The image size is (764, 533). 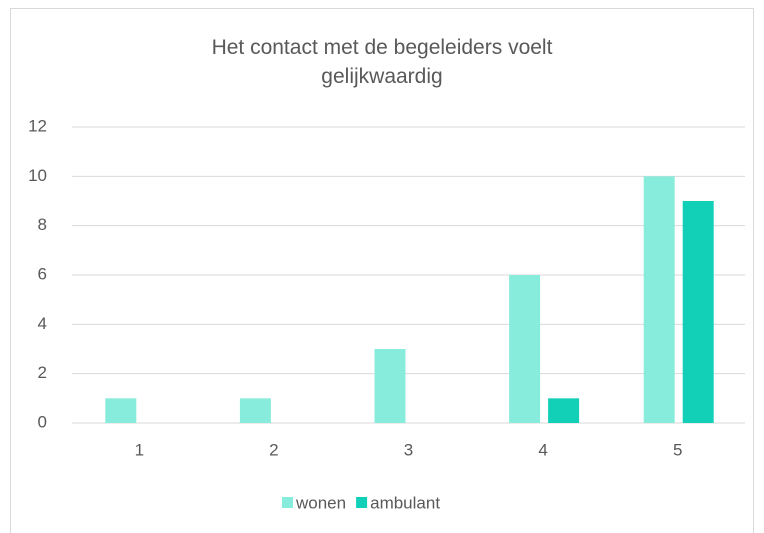 What do you see at coordinates (42, 273) in the screenshot?
I see `y-tick-label: 6` at bounding box center [42, 273].